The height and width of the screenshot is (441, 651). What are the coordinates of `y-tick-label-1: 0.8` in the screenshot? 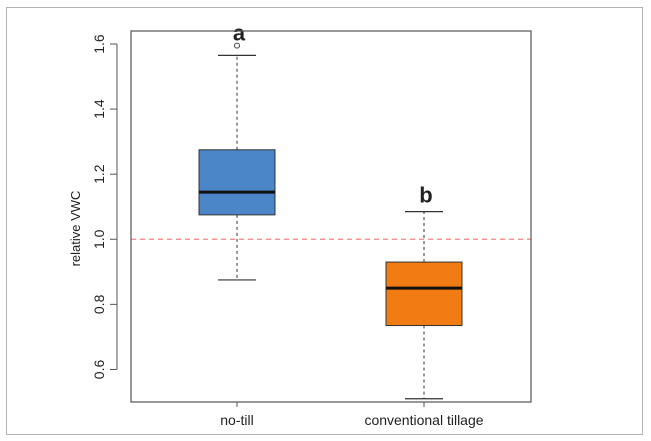 It's located at (99, 304).